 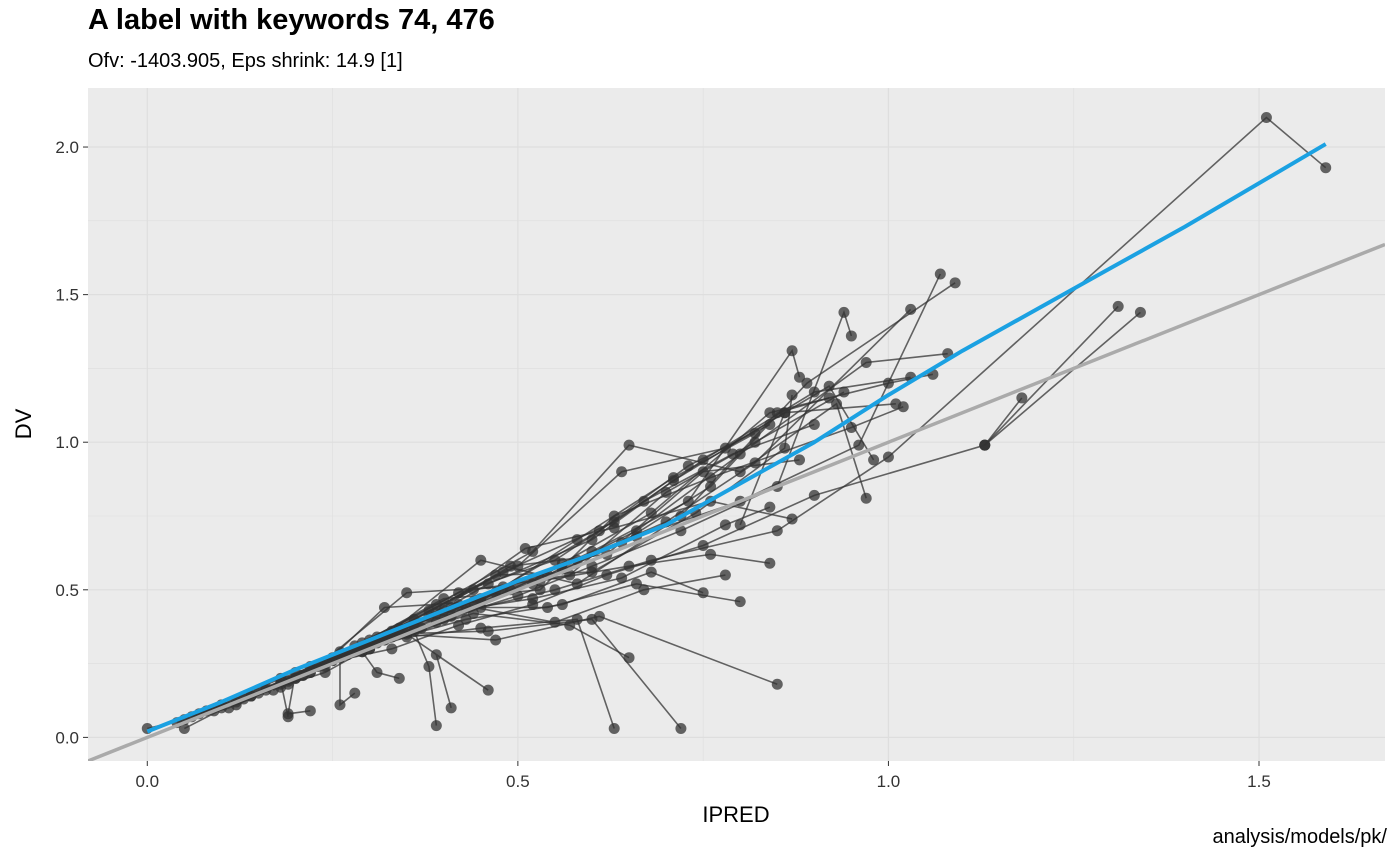 What do you see at coordinates (889, 781) in the screenshot?
I see `x-tick-label: 1.0` at bounding box center [889, 781].